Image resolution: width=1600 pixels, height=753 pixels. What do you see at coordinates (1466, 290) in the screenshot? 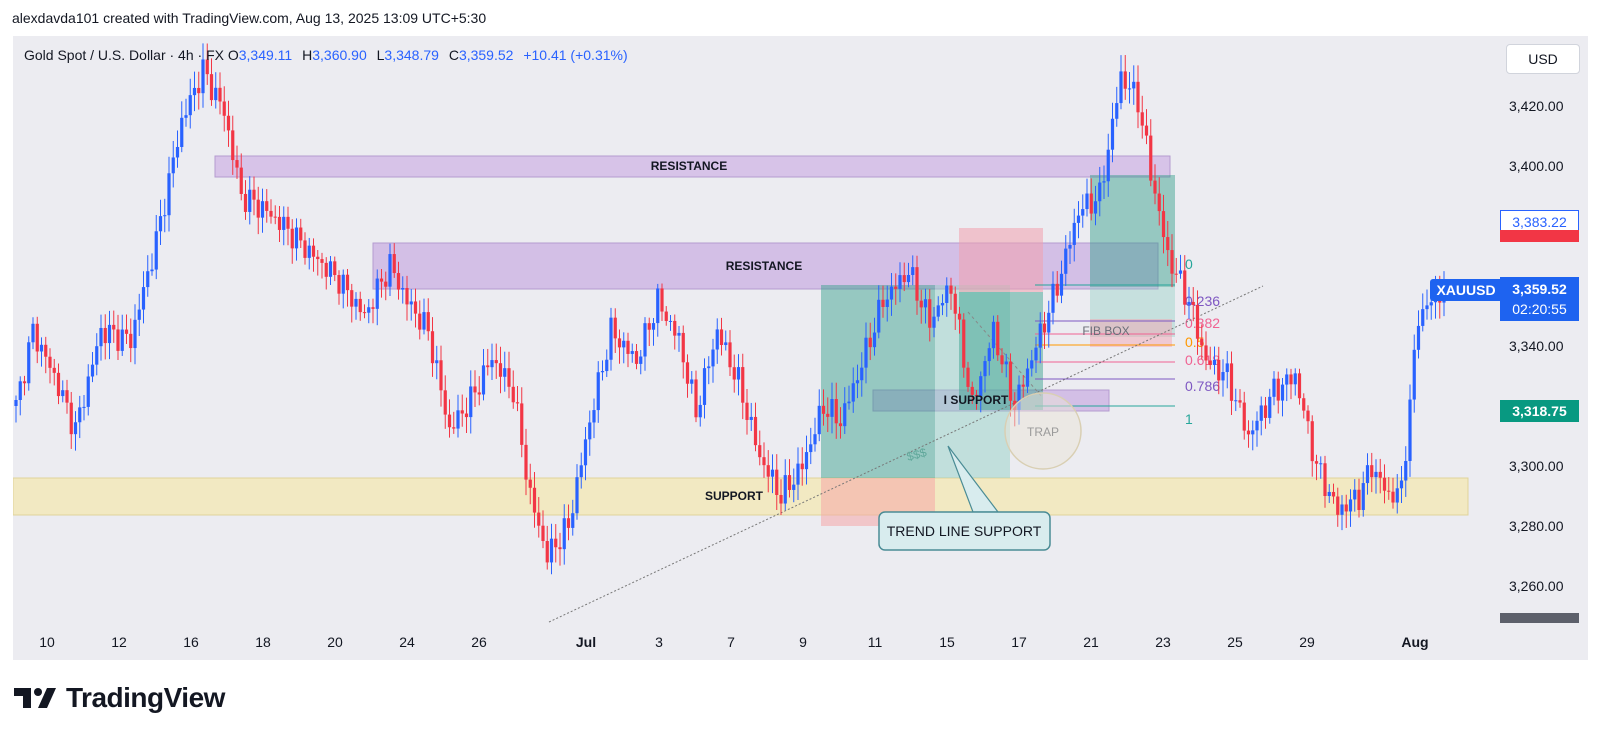
I see `symbol-price-tag: XAUUSD` at bounding box center [1466, 290].